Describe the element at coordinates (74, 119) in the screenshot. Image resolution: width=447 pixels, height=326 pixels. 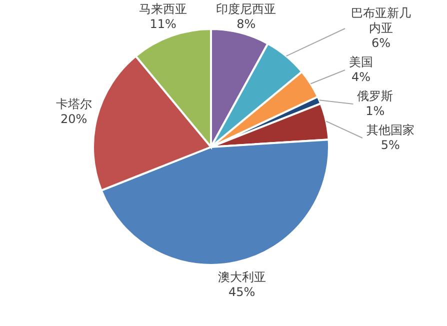
I see `data-label: 20%` at that location.